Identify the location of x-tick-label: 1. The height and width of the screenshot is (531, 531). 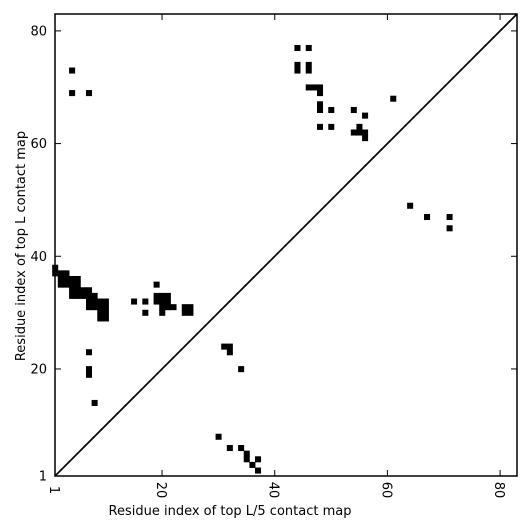
(53, 490).